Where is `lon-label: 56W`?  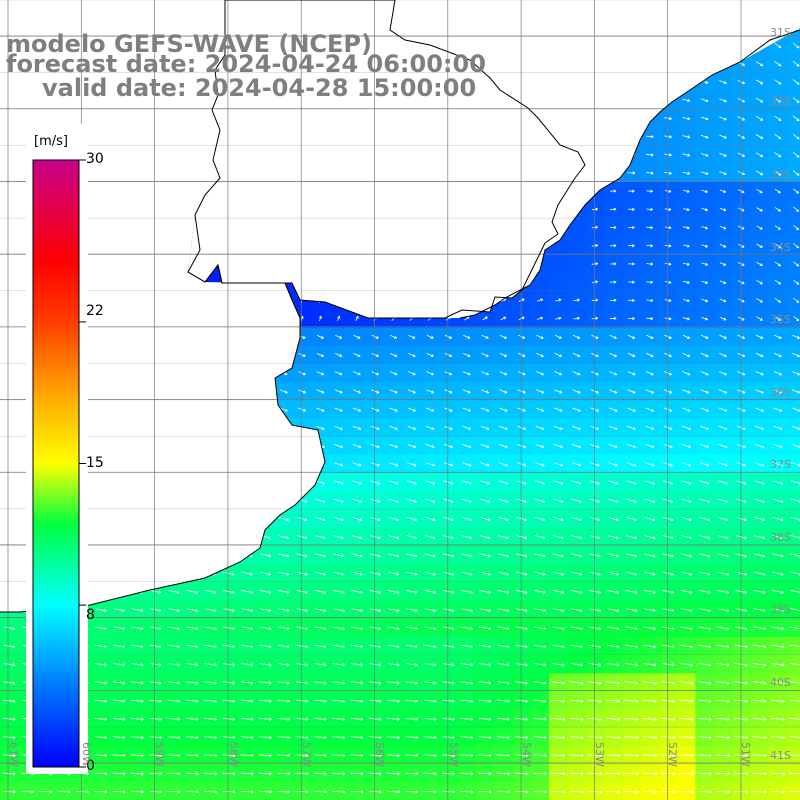
lon-label: 56W is located at coordinates (379, 754).